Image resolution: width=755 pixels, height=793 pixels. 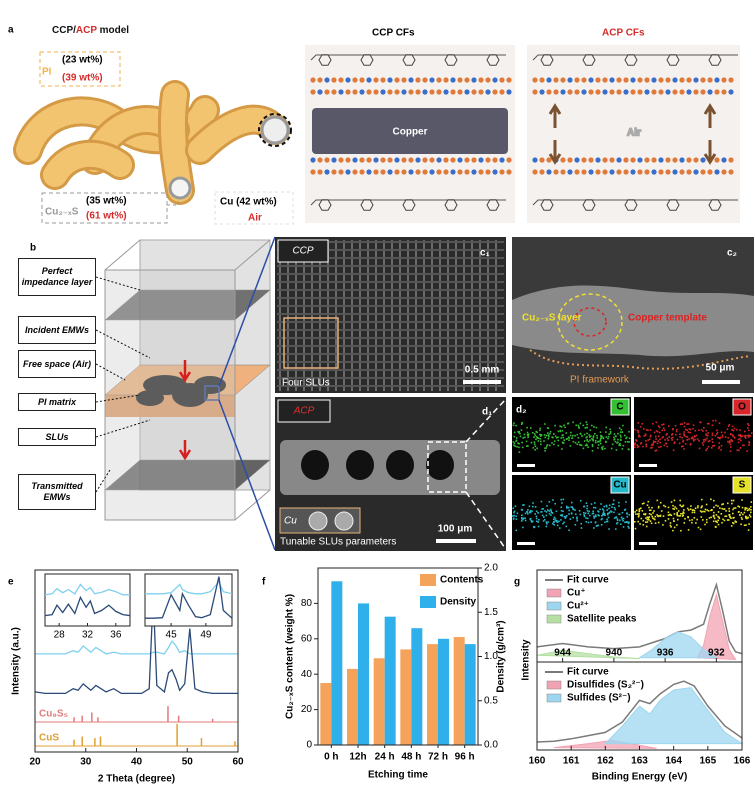 I want to click on label: 0.5 mm, so click(x=482, y=370).